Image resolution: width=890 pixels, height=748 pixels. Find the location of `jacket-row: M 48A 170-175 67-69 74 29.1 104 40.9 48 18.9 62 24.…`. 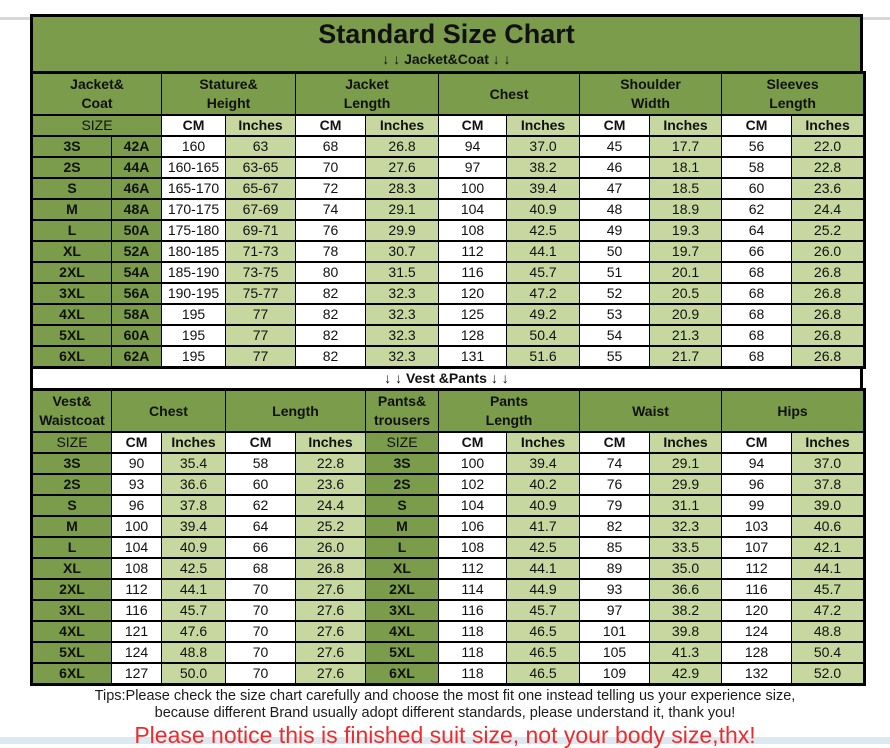

jacket-row: M 48A 170-175 67-69 74 29.1 104 40.9 48 18.9 62 24.… is located at coordinates (448, 209).